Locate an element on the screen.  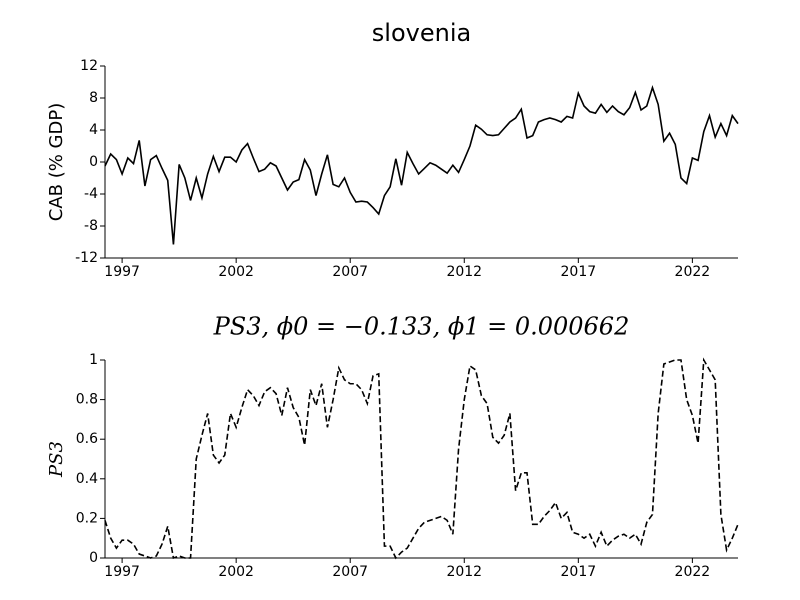
y-tick-label: -4 is located at coordinates (91, 194).